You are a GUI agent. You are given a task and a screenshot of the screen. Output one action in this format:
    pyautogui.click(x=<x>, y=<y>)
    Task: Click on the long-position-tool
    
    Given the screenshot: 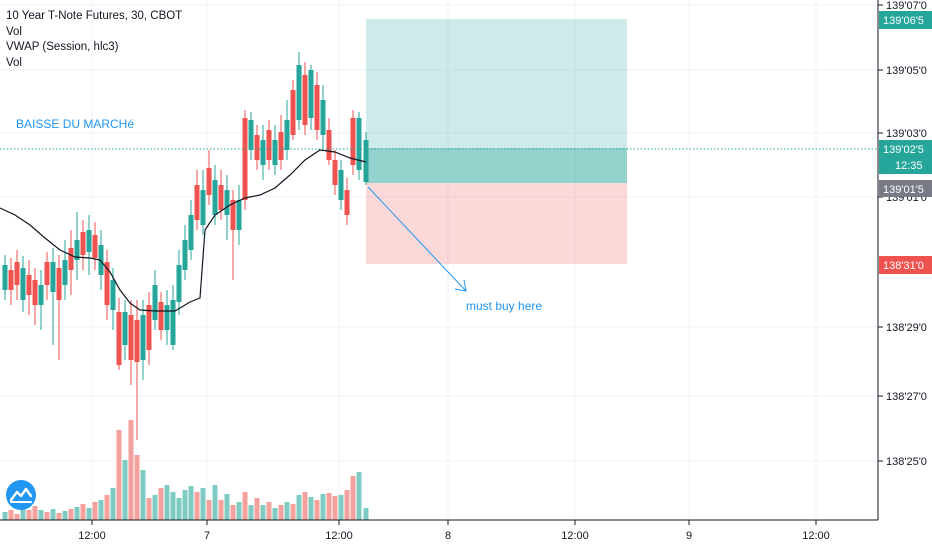 What is the action you would take?
    pyautogui.click(x=496, y=141)
    